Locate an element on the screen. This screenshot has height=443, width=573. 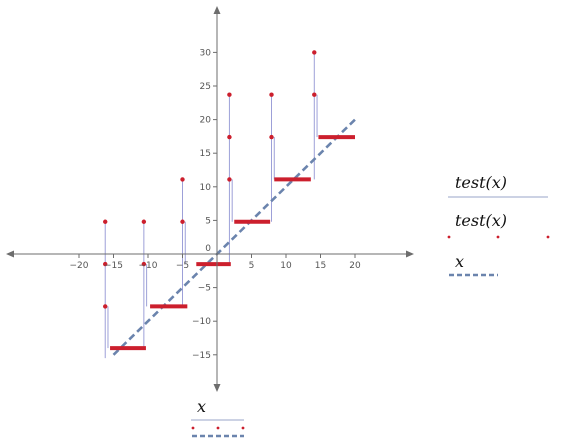
y-tick-label: 15 is located at coordinates (205, 154).